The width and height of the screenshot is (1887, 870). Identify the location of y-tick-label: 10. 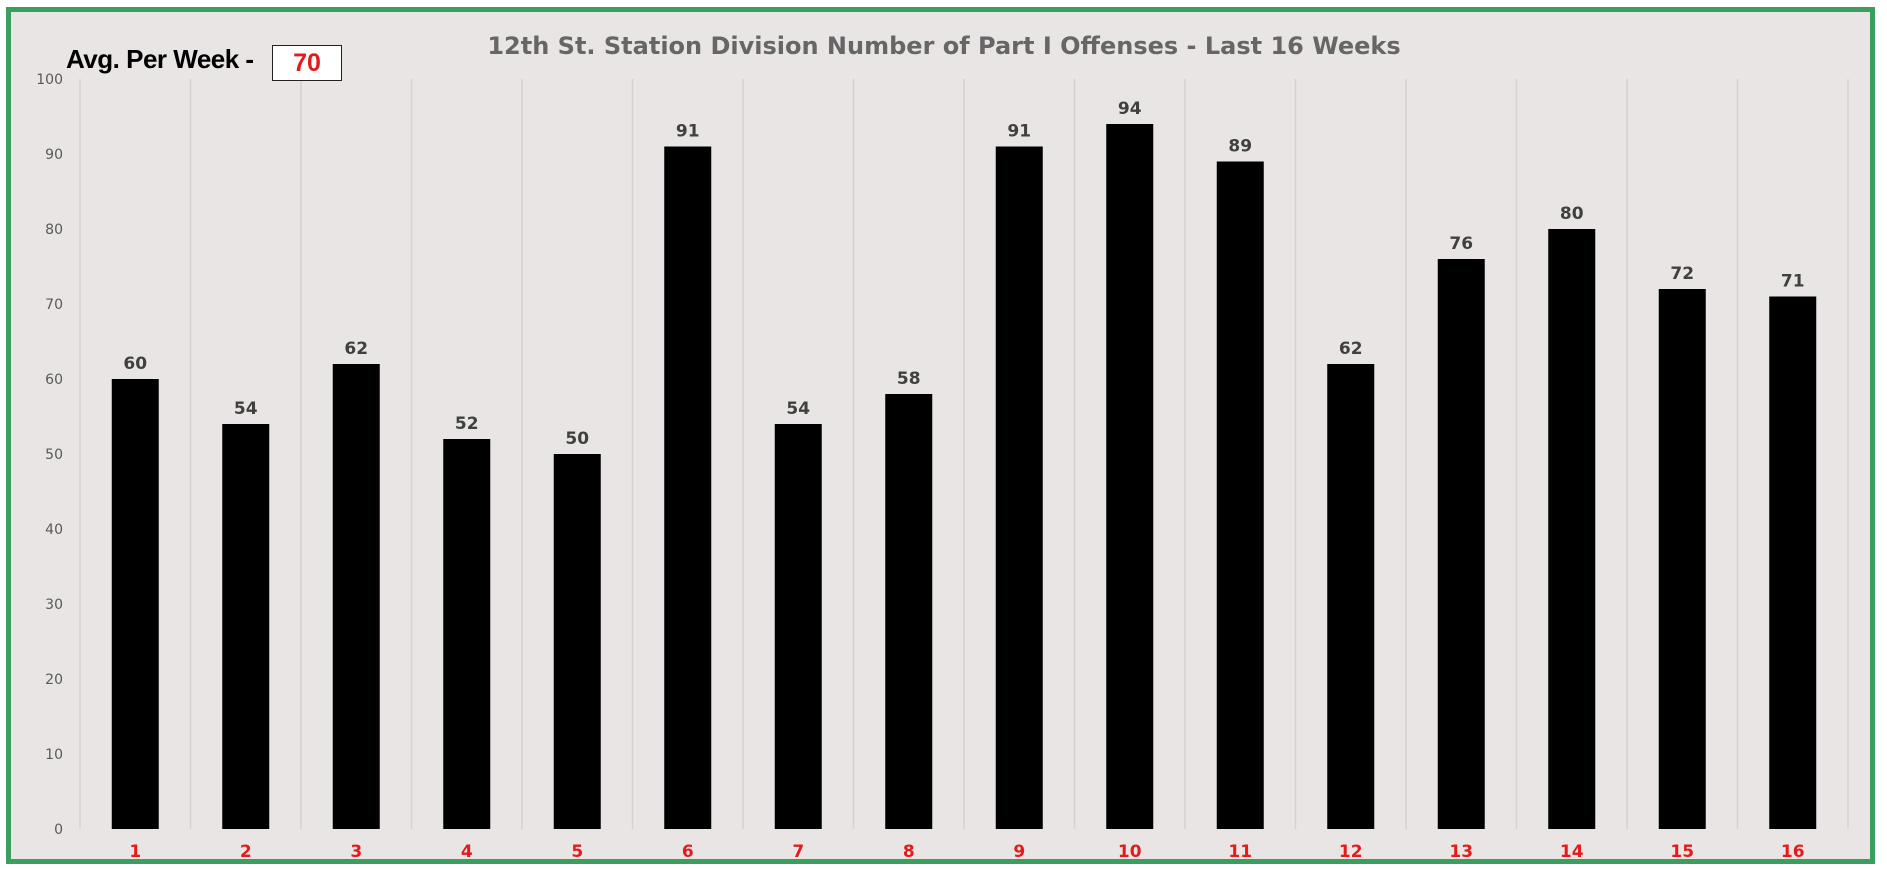
(54, 755).